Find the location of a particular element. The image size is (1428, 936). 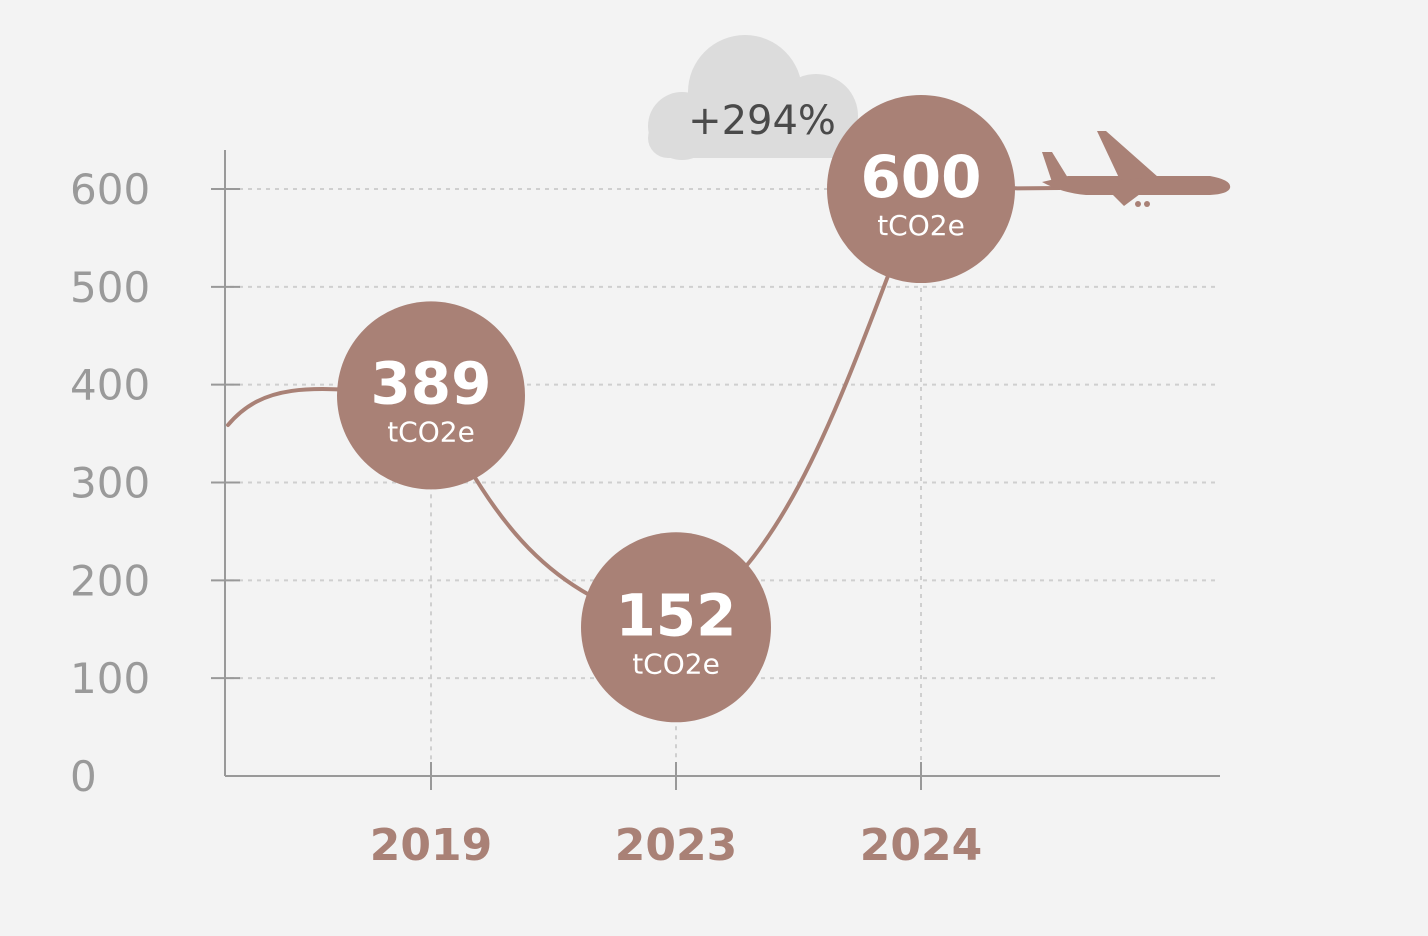

x-tick-labels: 2019 2023 2024 is located at coordinates (676, 845).